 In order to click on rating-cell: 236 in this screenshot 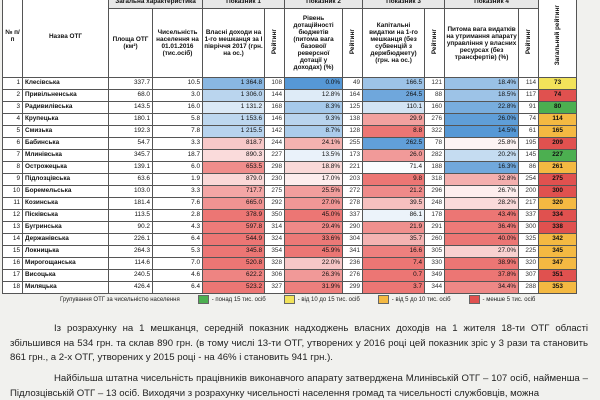, I will do `click(353, 263)`.